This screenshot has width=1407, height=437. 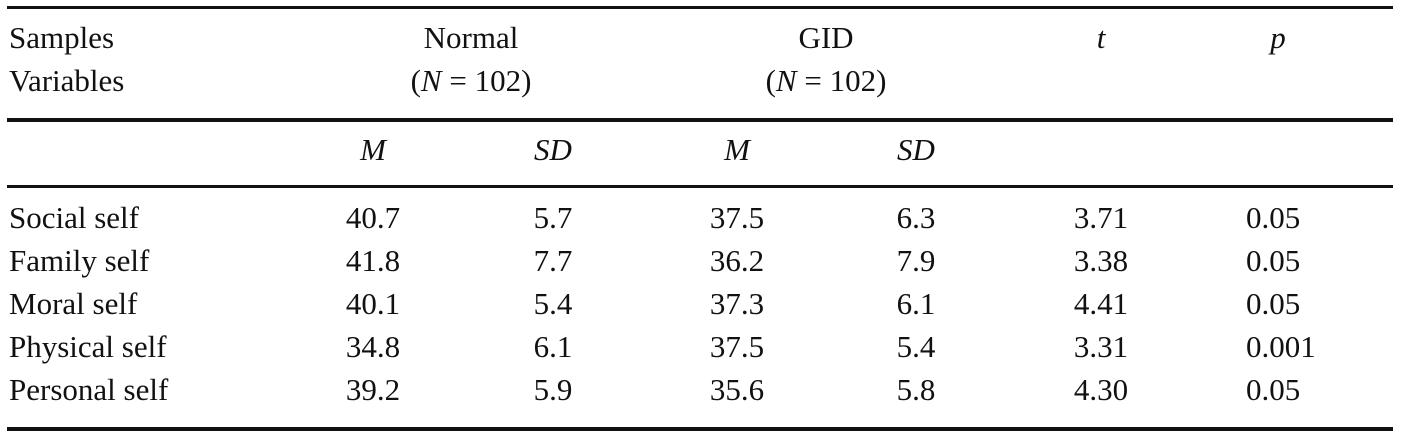 What do you see at coordinates (1101, 303) in the screenshot?
I see `t-value: 4.41` at bounding box center [1101, 303].